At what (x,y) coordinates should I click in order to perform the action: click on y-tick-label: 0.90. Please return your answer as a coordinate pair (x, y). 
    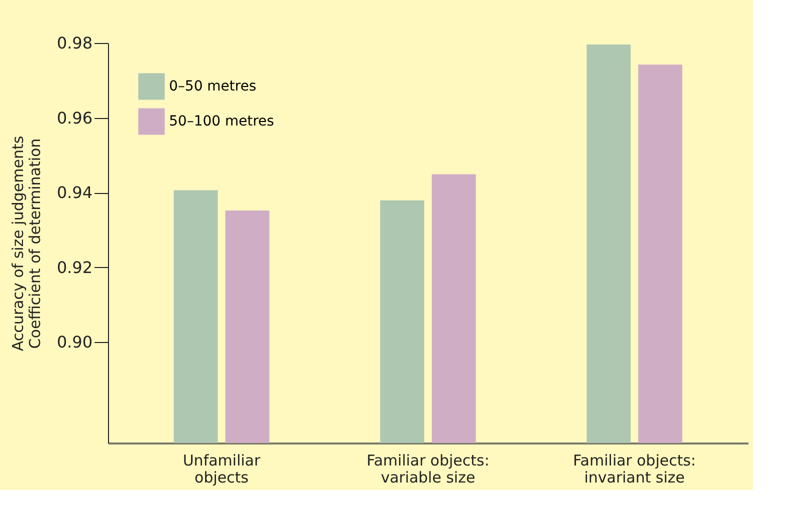
    Looking at the image, I should click on (74, 342).